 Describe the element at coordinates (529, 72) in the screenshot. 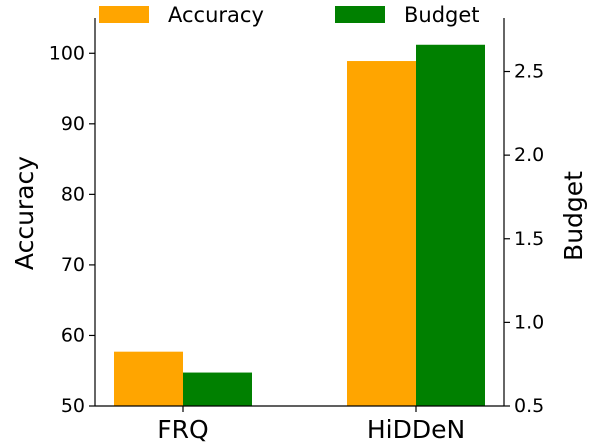

I see `right-tick-label: 2.5` at that location.